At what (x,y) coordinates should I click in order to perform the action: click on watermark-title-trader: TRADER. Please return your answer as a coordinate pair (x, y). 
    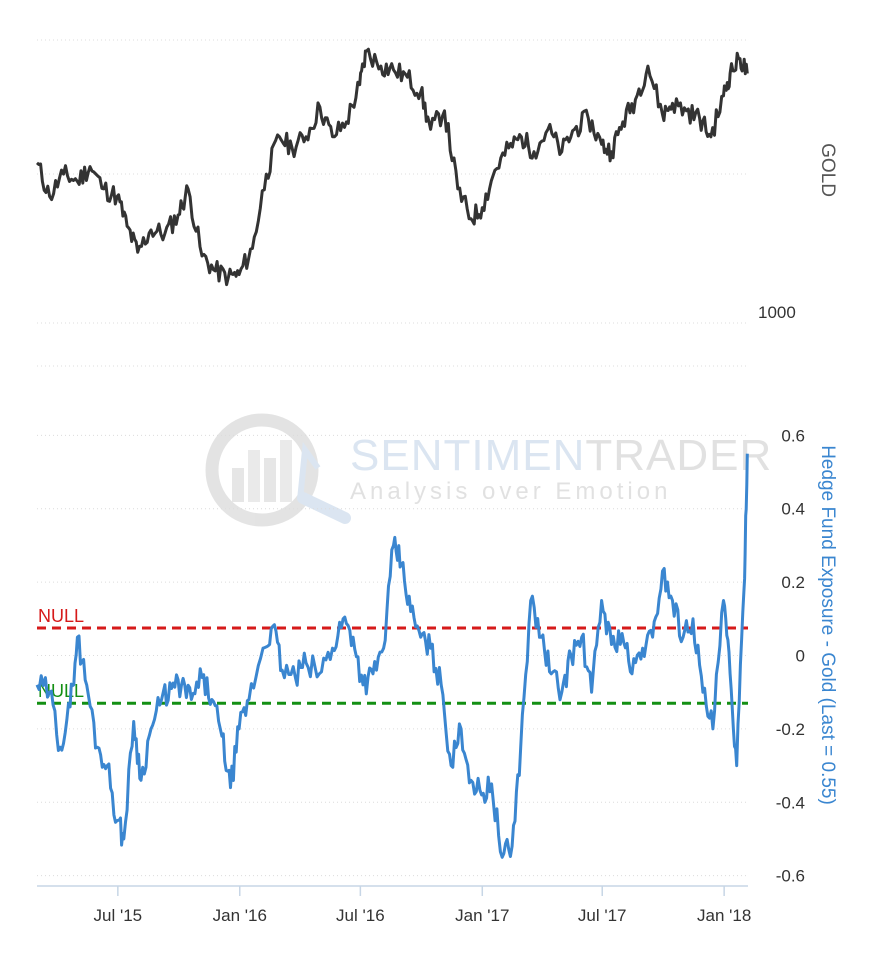
    Looking at the image, I should click on (678, 455).